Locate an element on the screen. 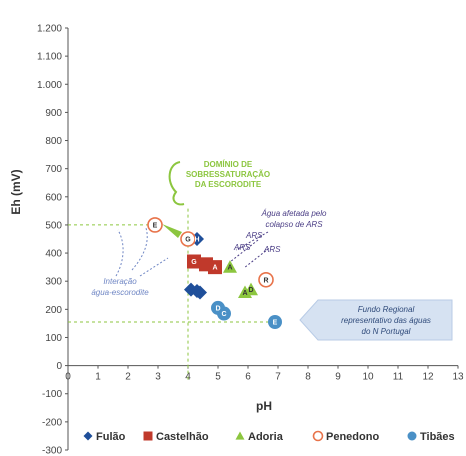 This screenshot has height=456, width=466. scorodite-bracket is located at coordinates (176, 183).